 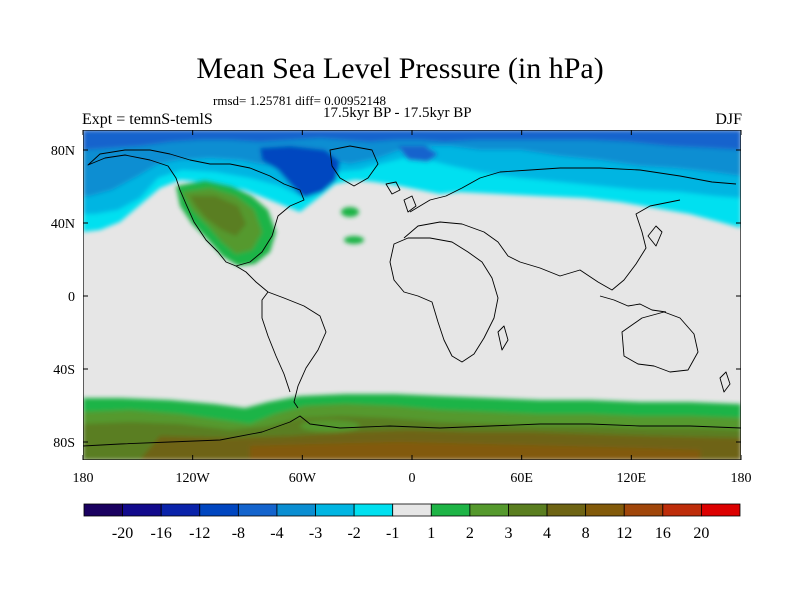 I want to click on colorbar-label: -12, so click(x=199, y=533).